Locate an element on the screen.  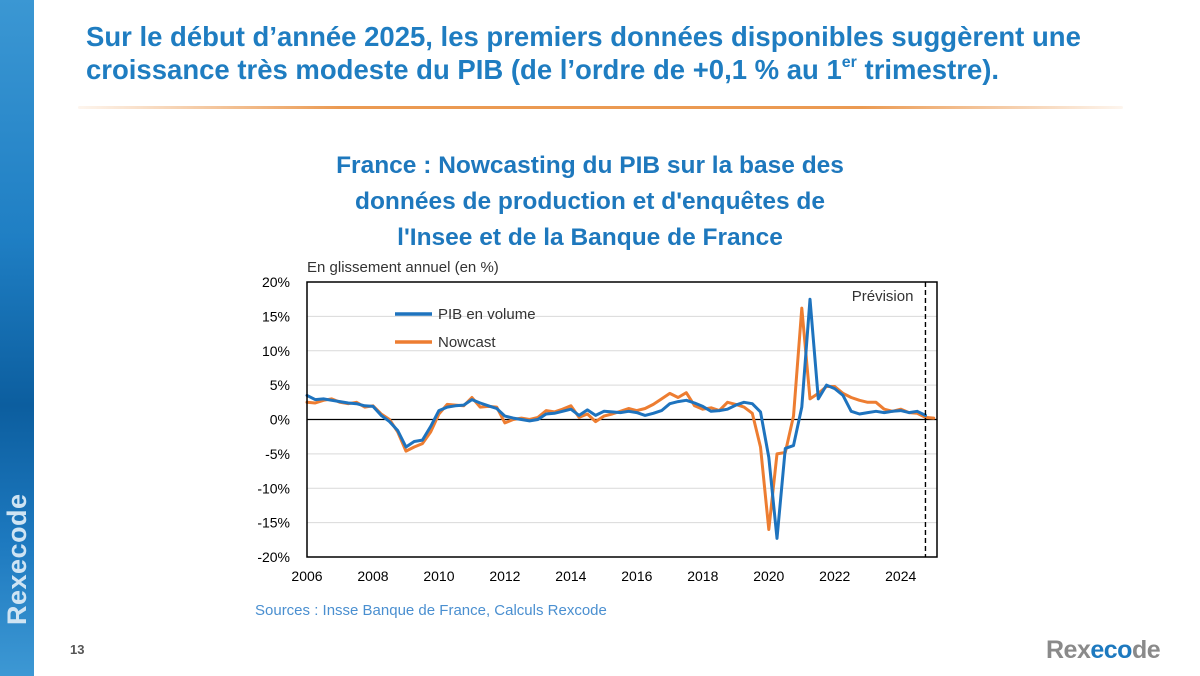
x-tick-label: 2014 is located at coordinates (570, 576).